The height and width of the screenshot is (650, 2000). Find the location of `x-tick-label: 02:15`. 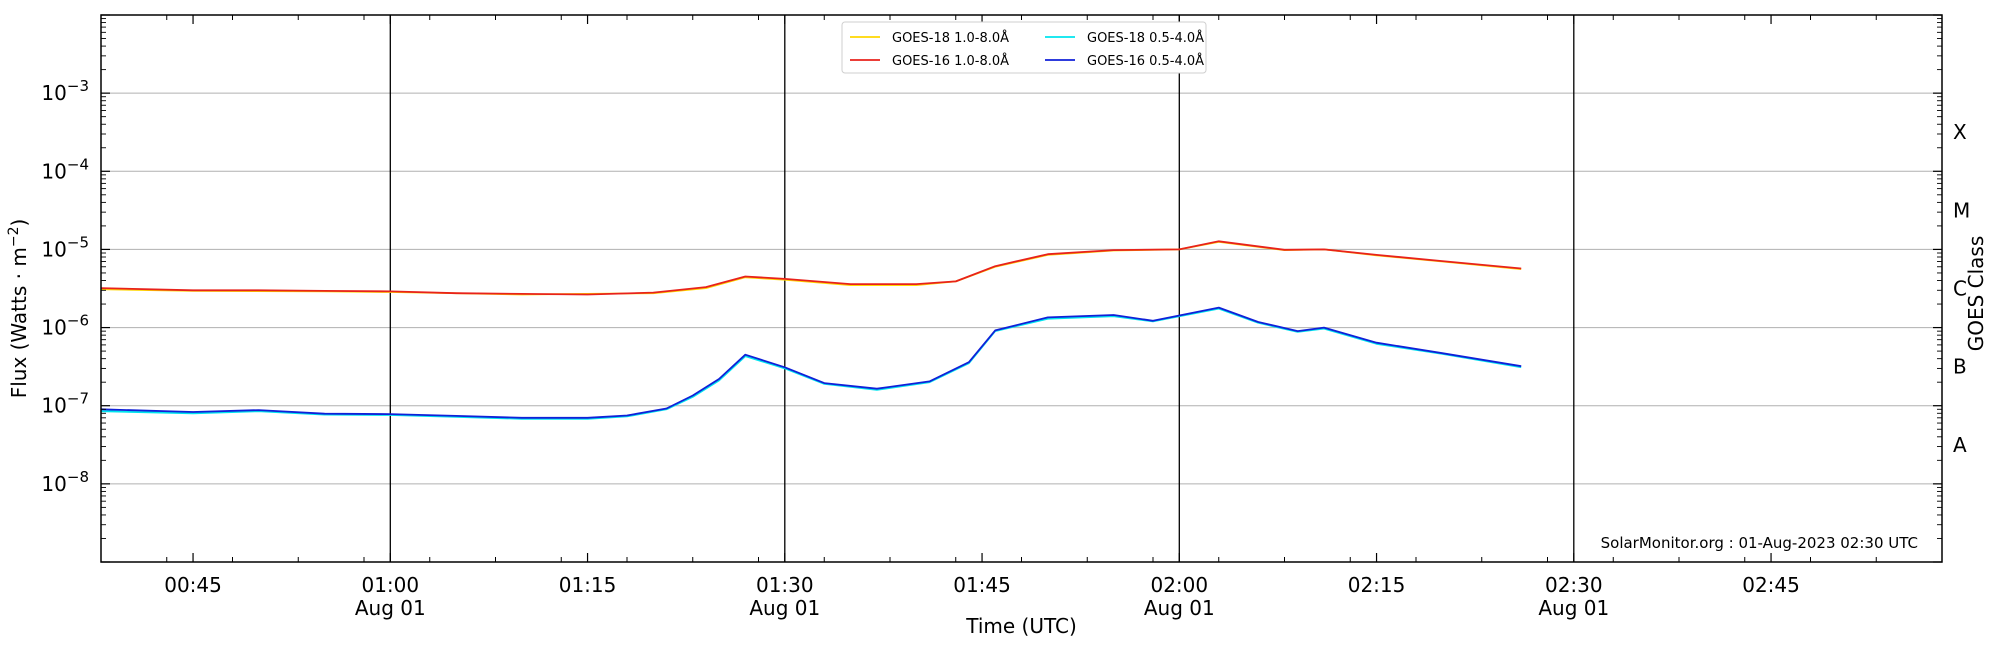

x-tick-label: 02:15 is located at coordinates (1377, 585).